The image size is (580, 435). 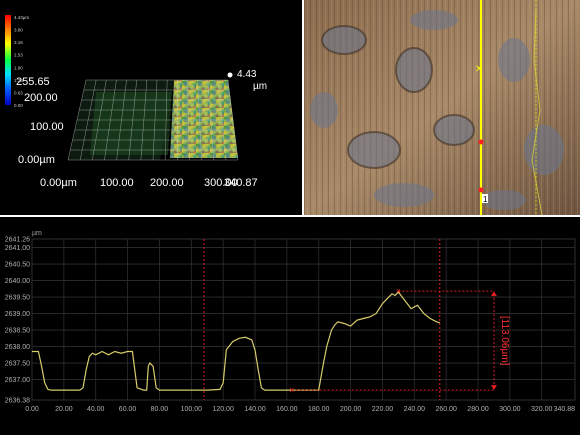 I want to click on secondary-trace, so click(x=537, y=112).